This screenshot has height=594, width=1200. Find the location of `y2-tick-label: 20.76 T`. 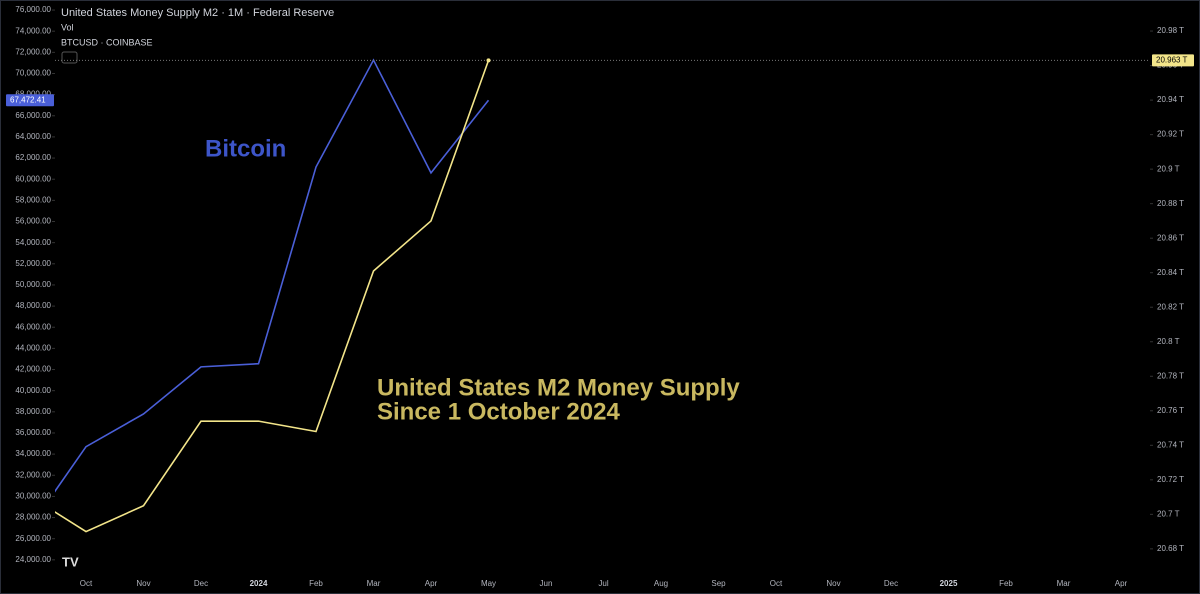

y2-tick-label: 20.76 T is located at coordinates (1170, 410).